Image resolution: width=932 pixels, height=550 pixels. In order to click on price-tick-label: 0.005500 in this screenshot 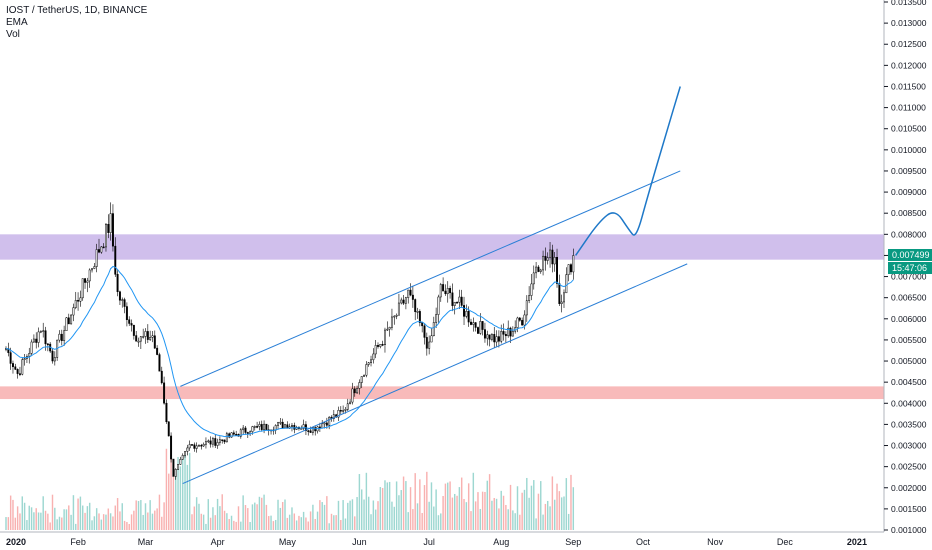, I will do `click(909, 340)`.